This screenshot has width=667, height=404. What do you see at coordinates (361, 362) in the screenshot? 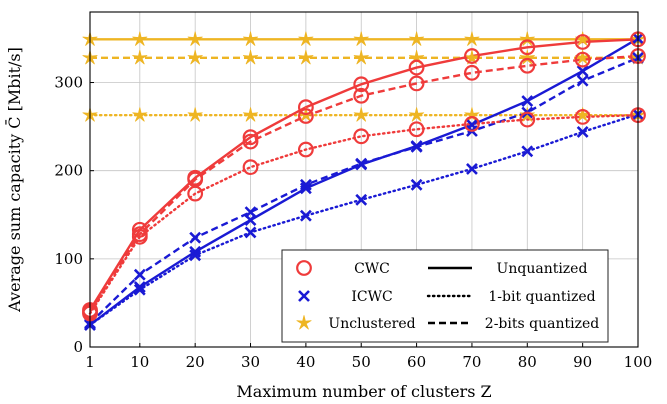
I see `x-tick-label: 50` at bounding box center [361, 362].